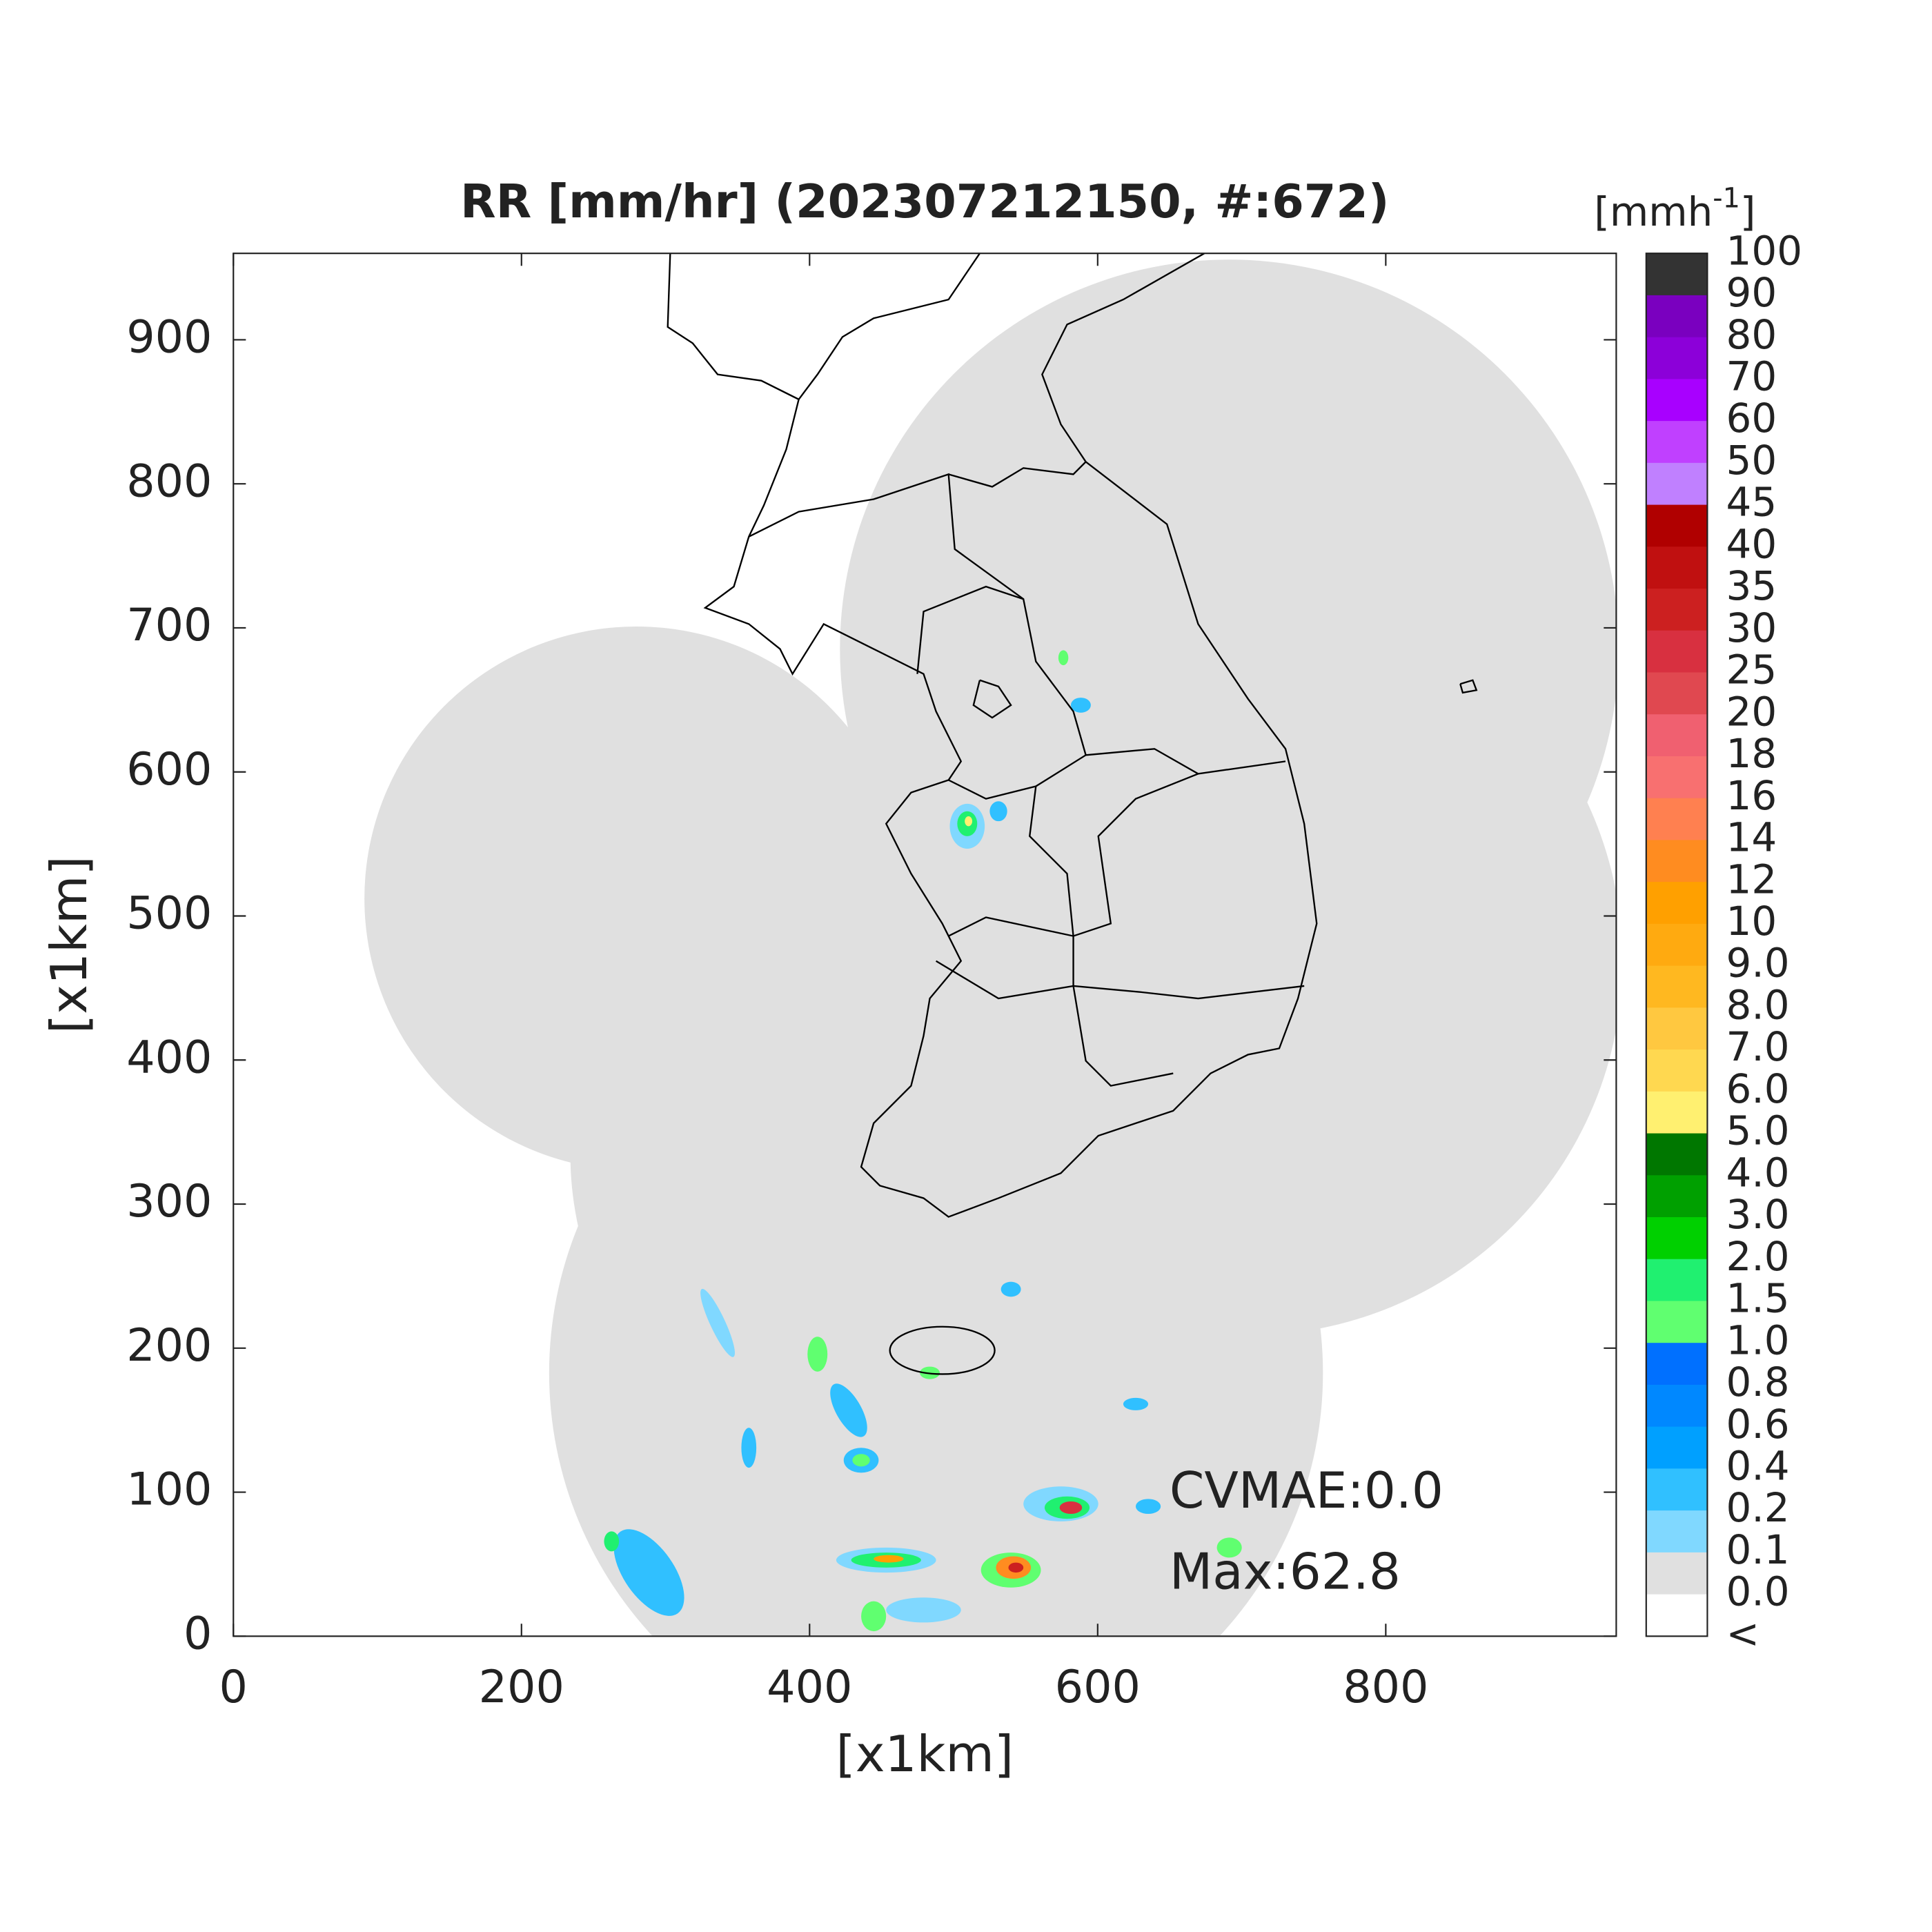 Image resolution: width=1932 pixels, height=1932 pixels. I want to click on colorbar-label: 2.0, so click(1758, 1256).